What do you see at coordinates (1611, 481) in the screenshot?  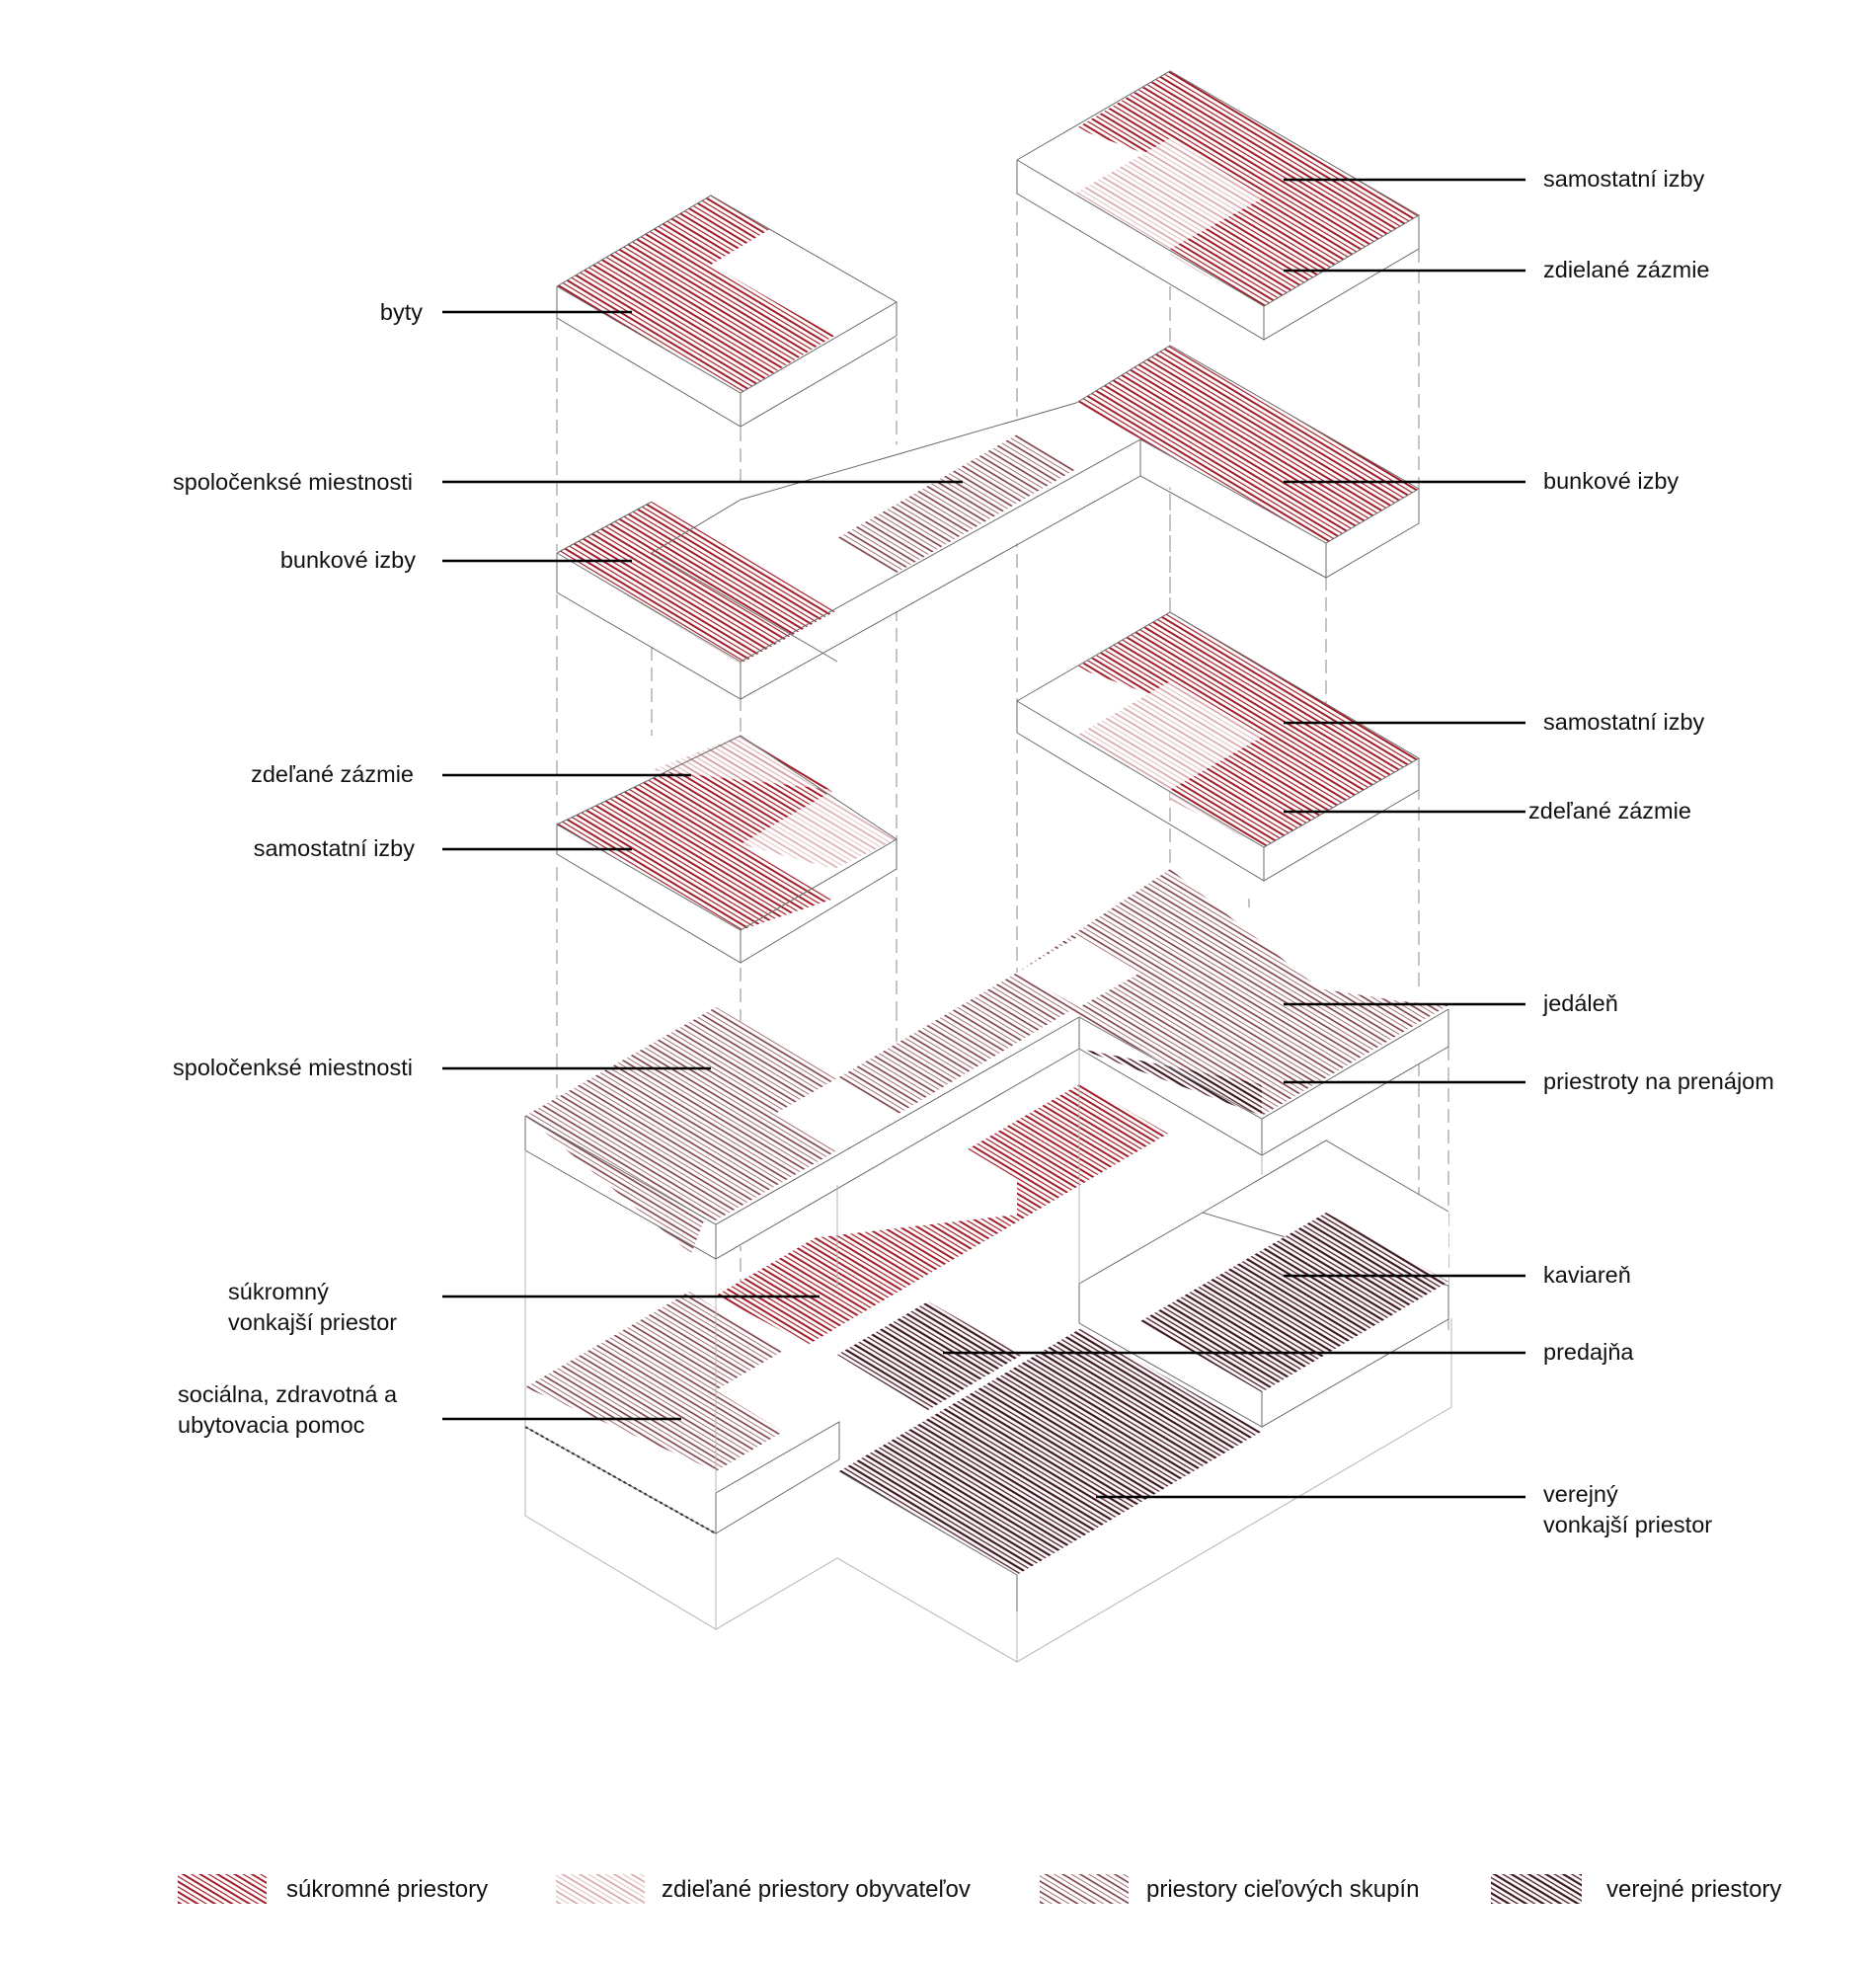 I see `callout-bunkove-2: bunkové izby` at bounding box center [1611, 481].